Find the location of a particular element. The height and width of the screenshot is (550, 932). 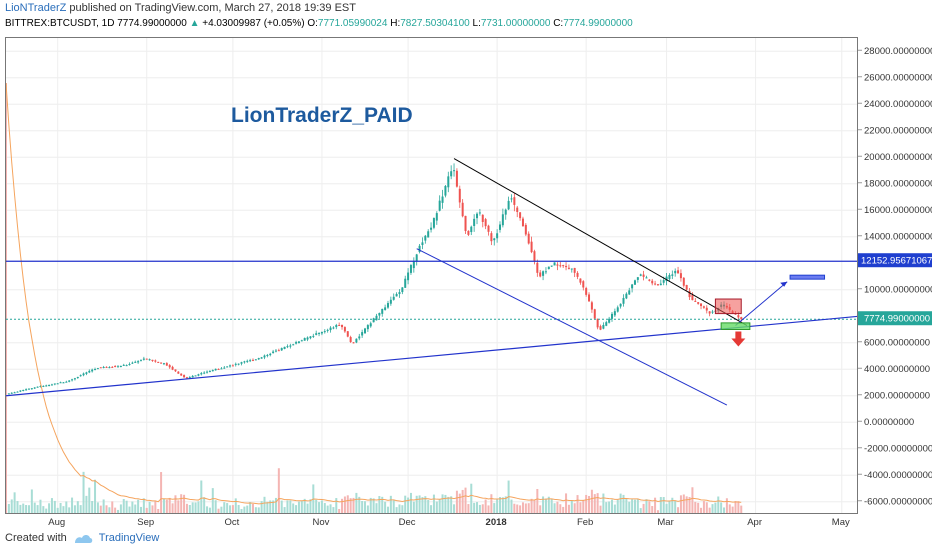

up-arrow-icon: ▲ is located at coordinates (194, 23).